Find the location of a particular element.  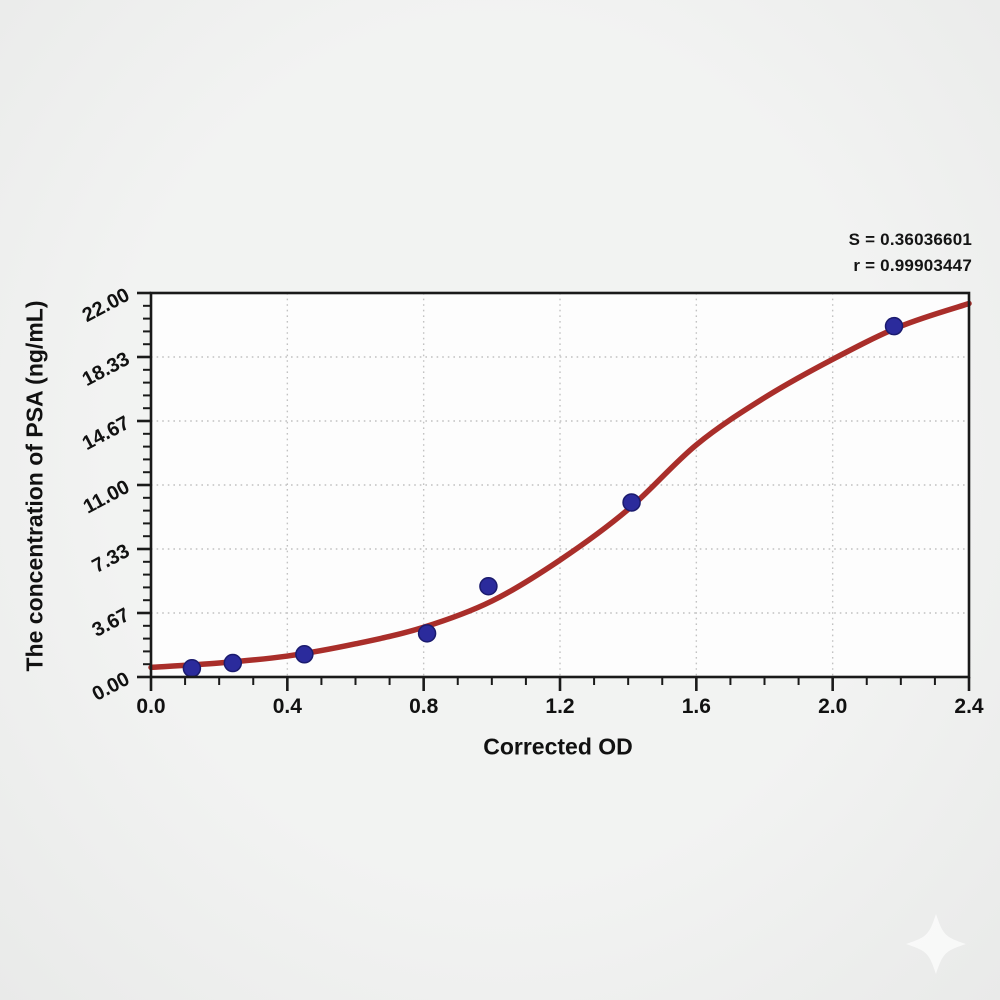

x-tick-label: 2.0 is located at coordinates (832, 706).